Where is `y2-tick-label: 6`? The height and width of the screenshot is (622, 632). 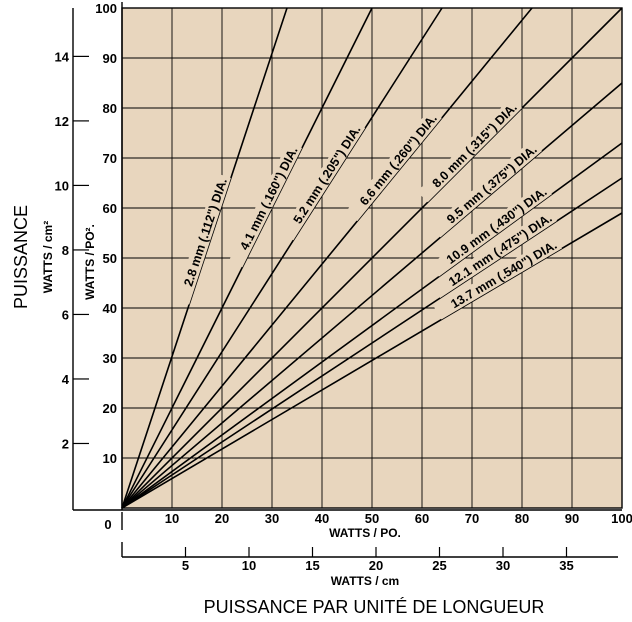 y2-tick-label: 6 is located at coordinates (65, 314).